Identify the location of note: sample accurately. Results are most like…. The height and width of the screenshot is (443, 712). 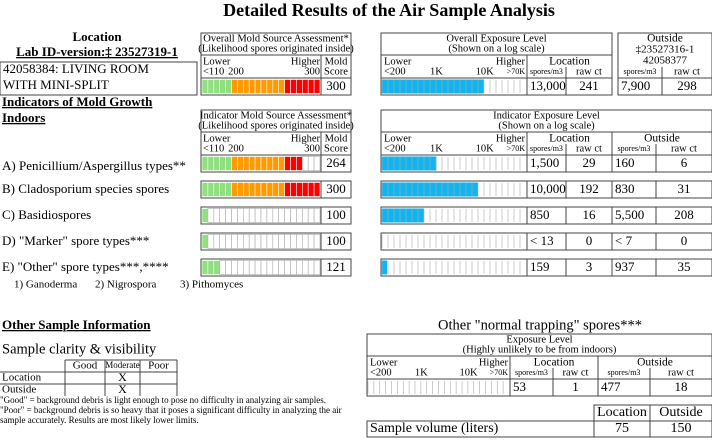
(99, 420).